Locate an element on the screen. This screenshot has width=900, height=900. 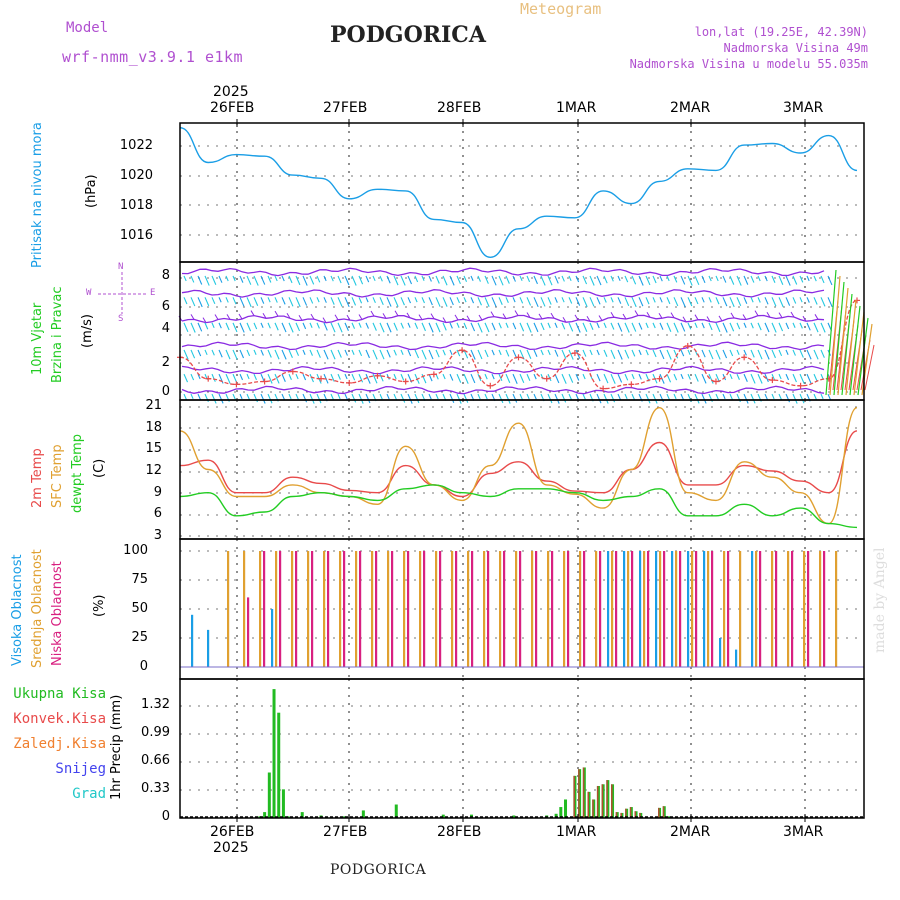
pressure-tick: 1022 is located at coordinates (136, 145).